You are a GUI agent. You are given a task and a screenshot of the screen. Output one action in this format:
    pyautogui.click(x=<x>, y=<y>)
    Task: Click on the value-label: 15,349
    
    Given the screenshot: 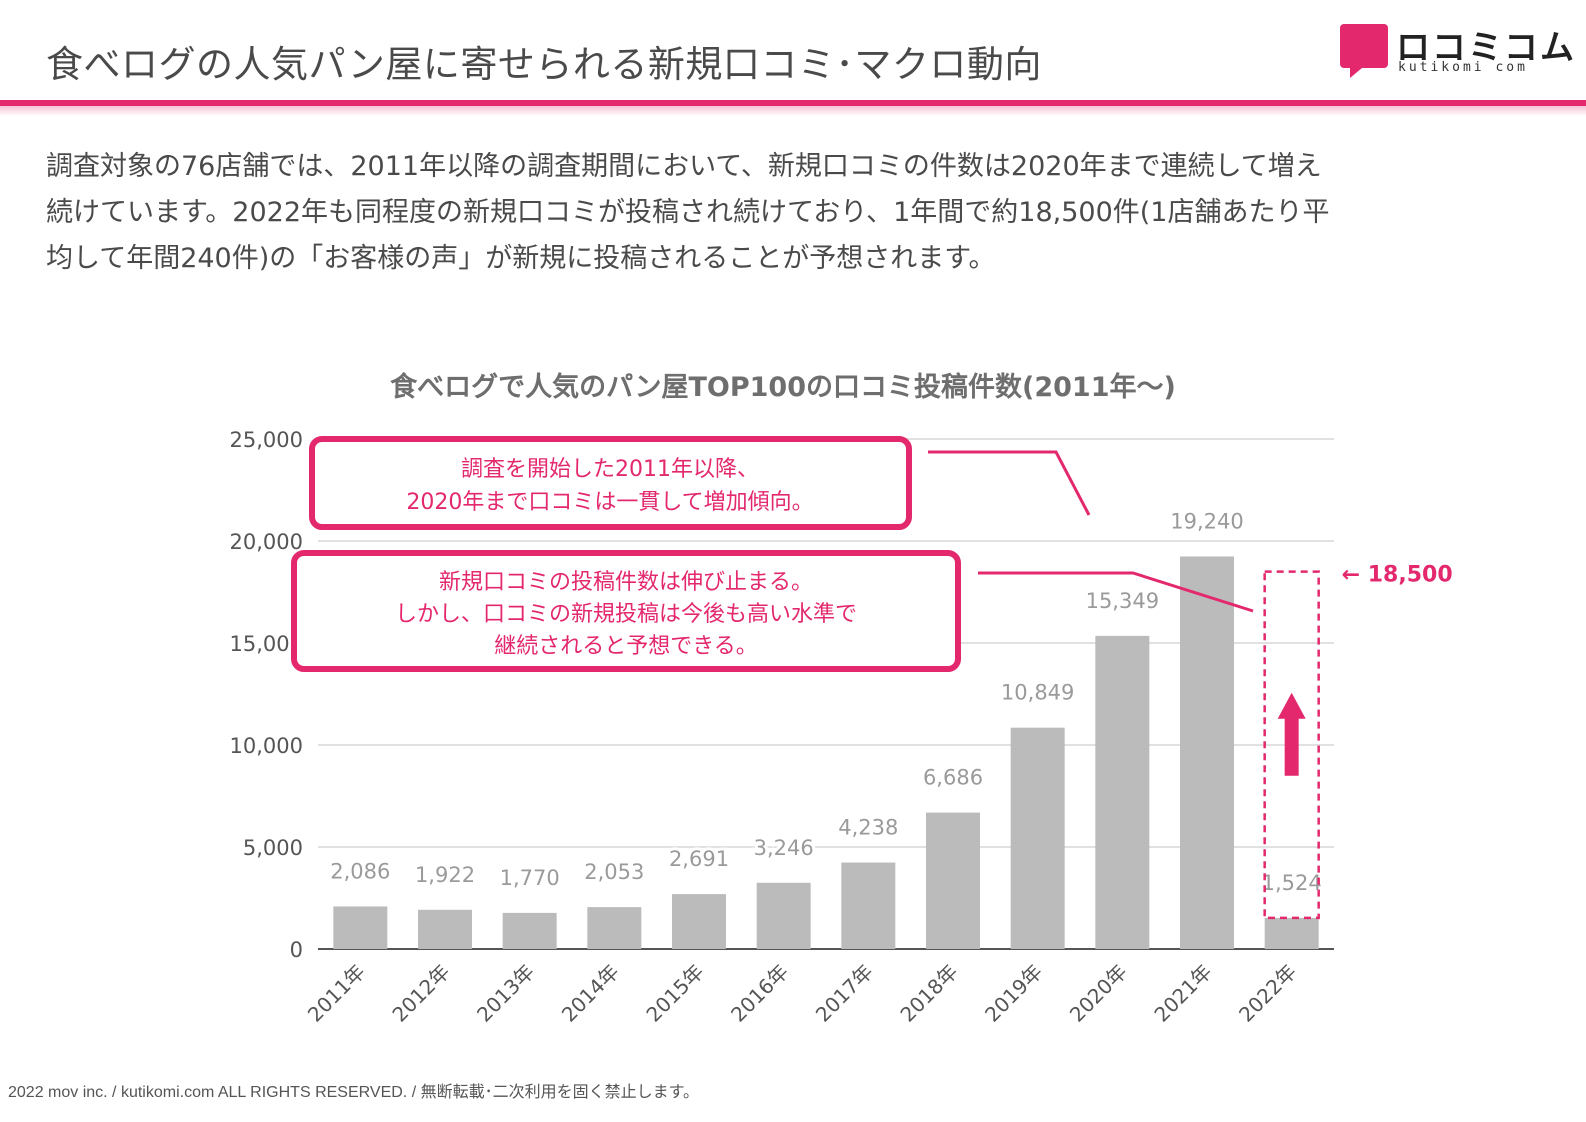 What is the action you would take?
    pyautogui.click(x=1122, y=601)
    